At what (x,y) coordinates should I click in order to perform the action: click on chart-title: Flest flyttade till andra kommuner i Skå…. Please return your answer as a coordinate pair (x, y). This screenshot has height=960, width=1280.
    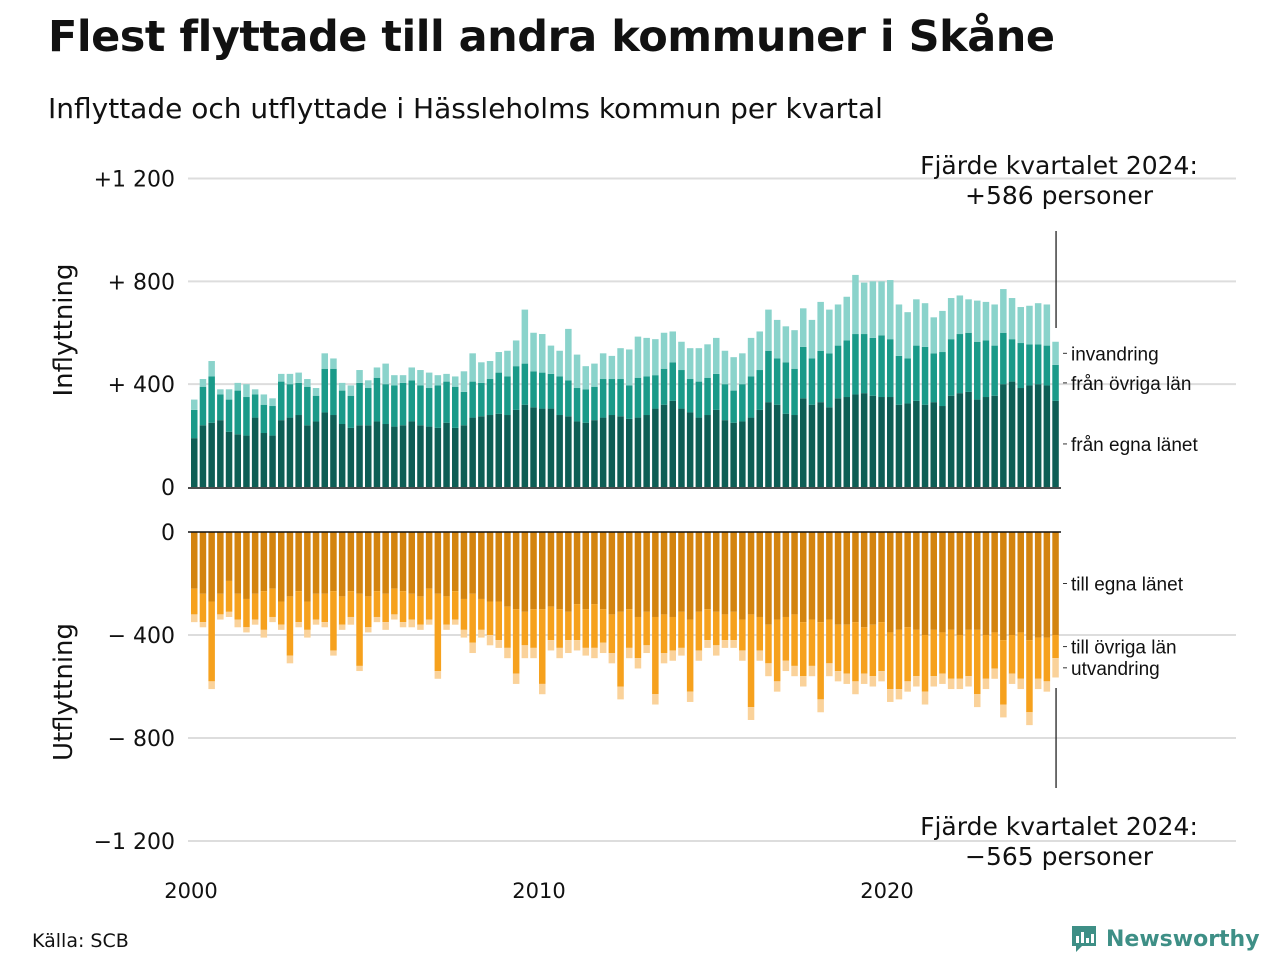
    Looking at the image, I should click on (551, 37).